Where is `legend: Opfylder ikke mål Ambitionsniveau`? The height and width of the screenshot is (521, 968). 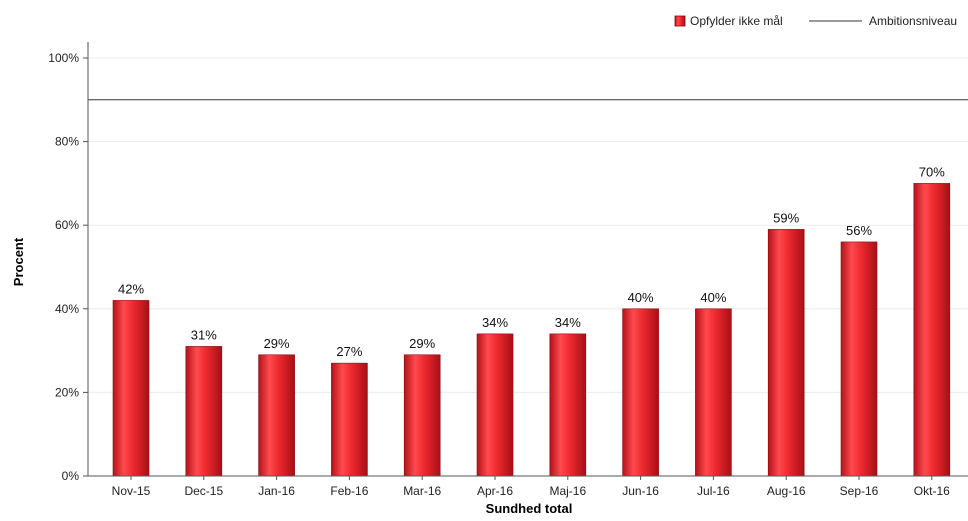 legend: Opfylder ikke mål Ambitionsniveau is located at coordinates (815, 21).